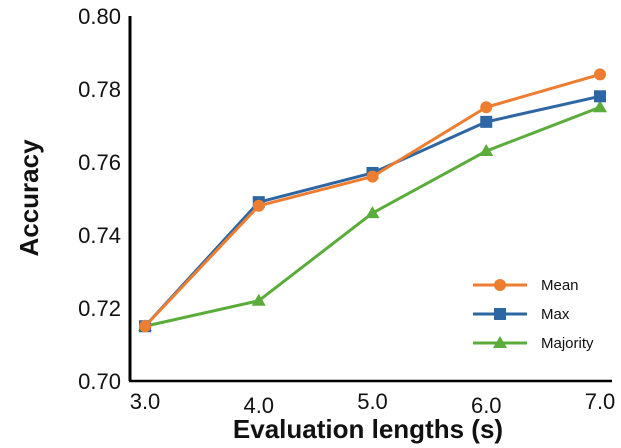 Image resolution: width=621 pixels, height=448 pixels. What do you see at coordinates (567, 343) in the screenshot?
I see `legend-label-majority: Majority` at bounding box center [567, 343].